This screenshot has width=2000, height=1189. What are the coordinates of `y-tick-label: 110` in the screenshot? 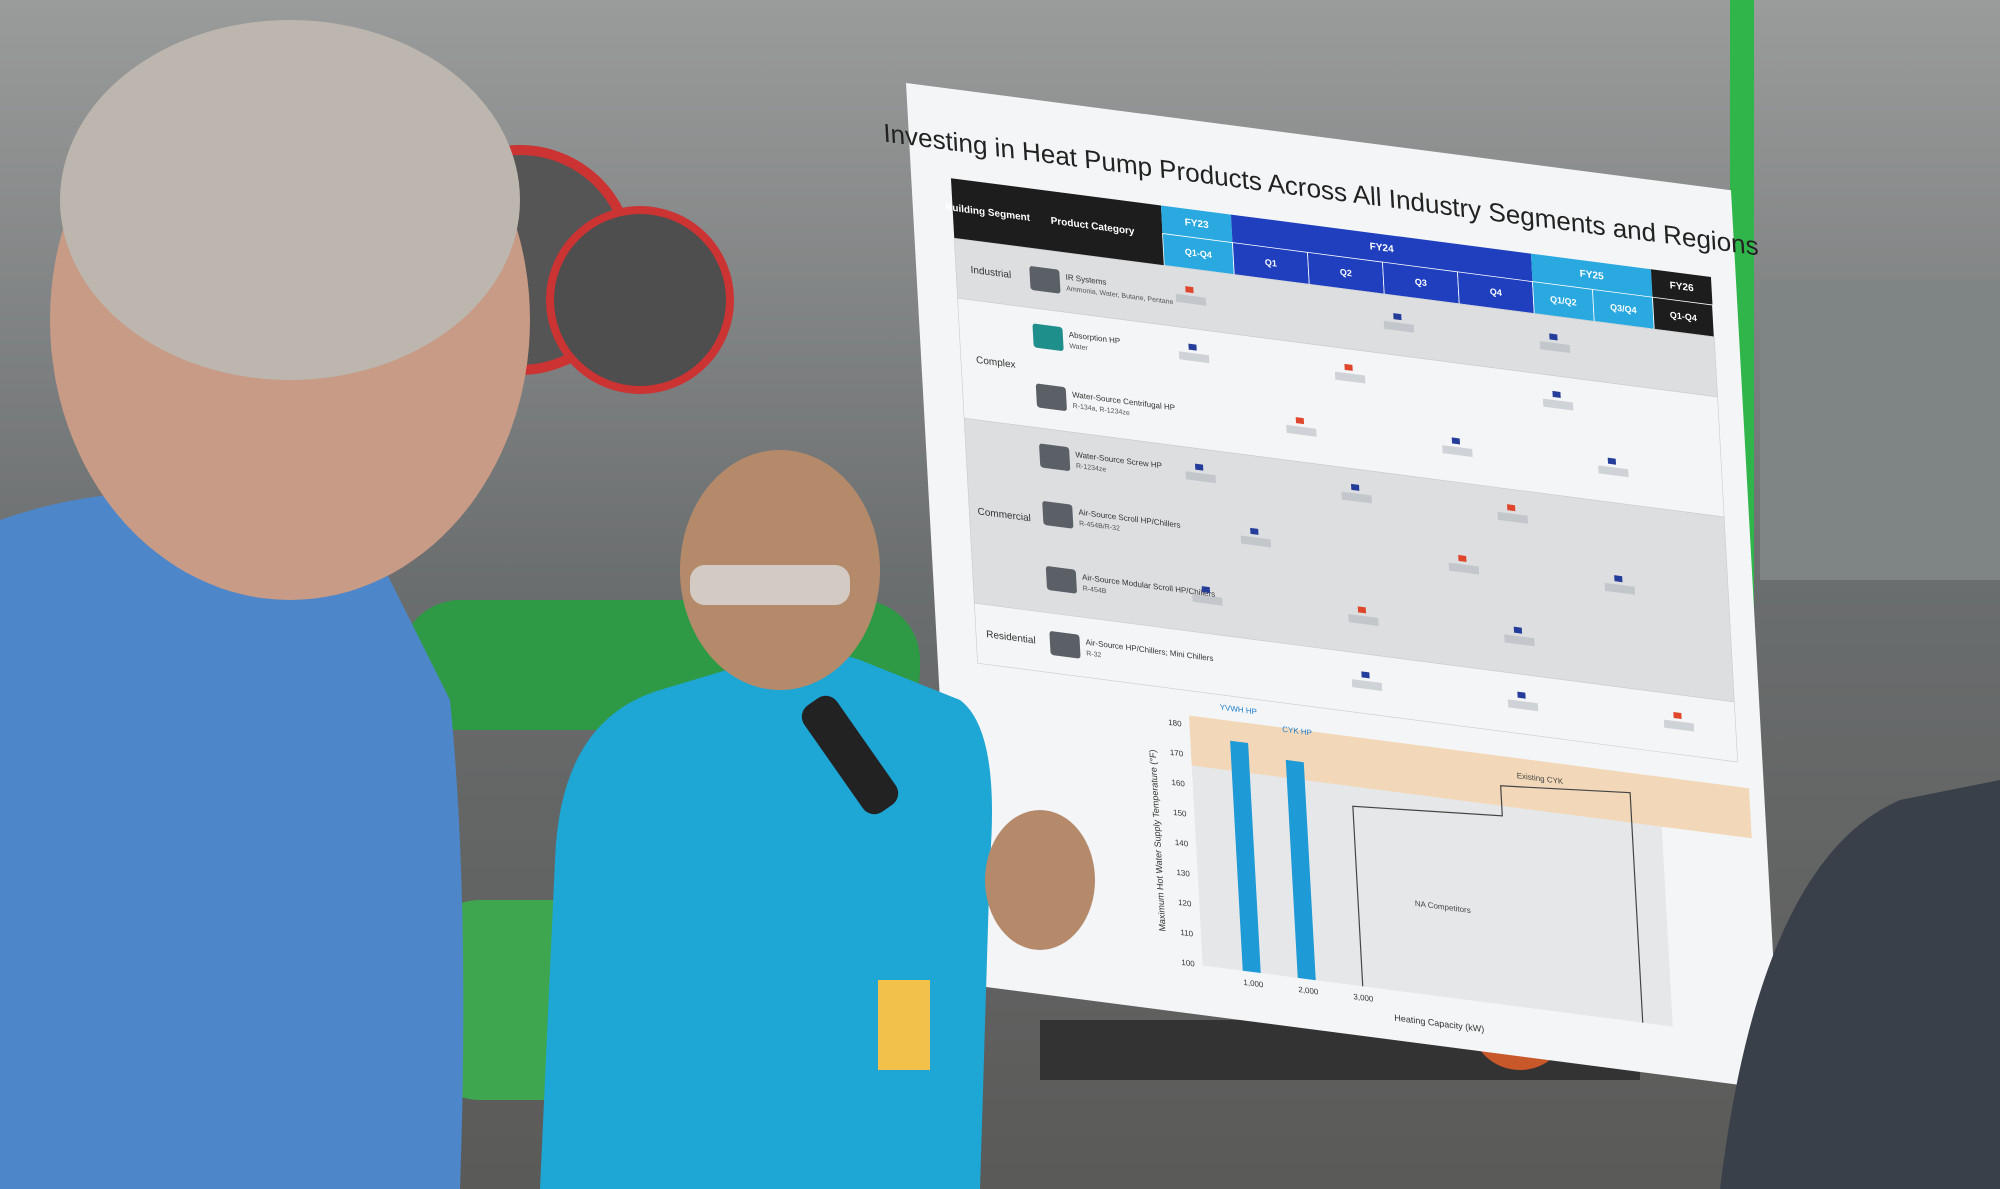 It's located at (1187, 933).